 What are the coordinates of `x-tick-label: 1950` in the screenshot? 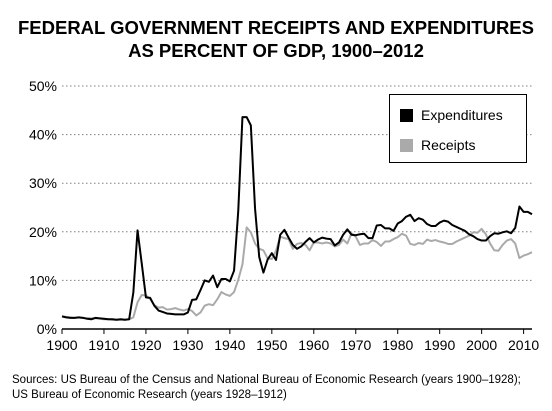 It's located at (271, 345).